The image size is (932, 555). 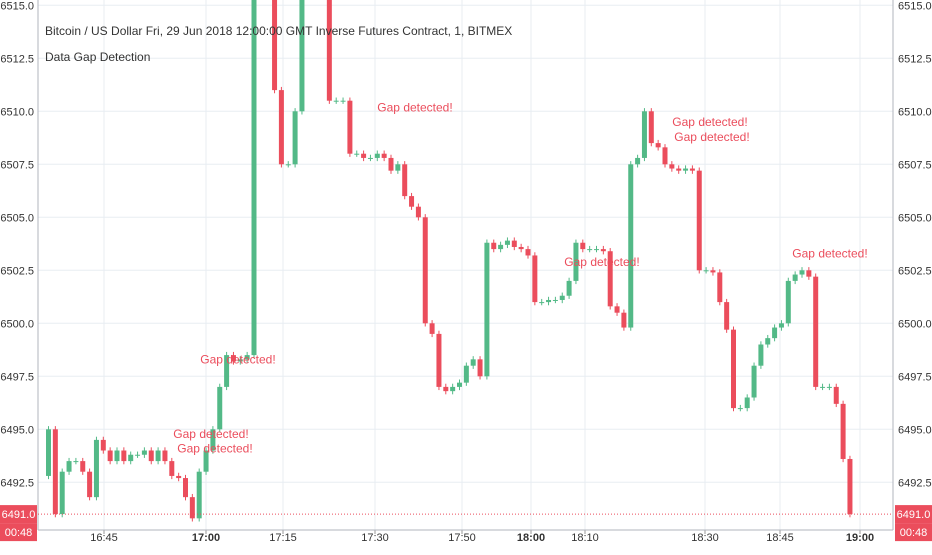 I want to click on last-price-label-right: 6491.0, so click(x=914, y=515).